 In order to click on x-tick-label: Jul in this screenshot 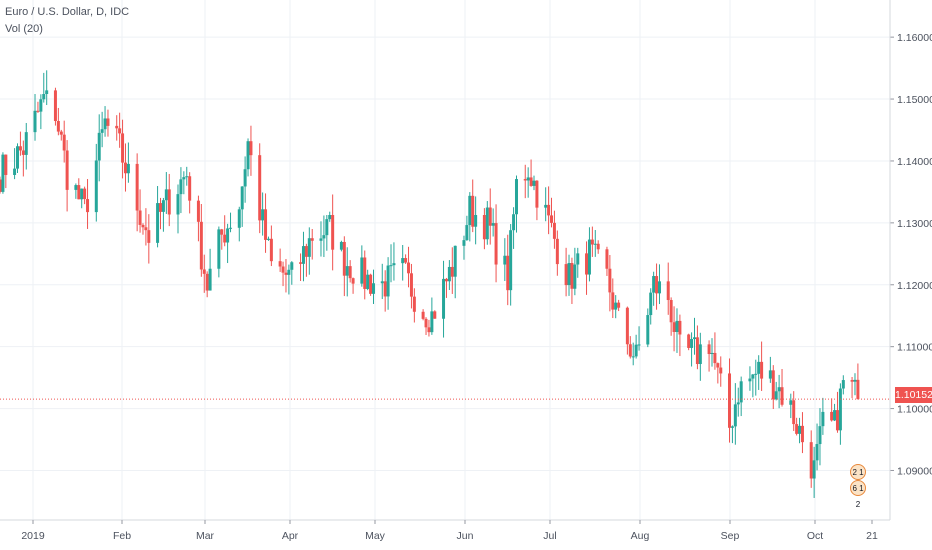, I will do `click(549, 536)`.